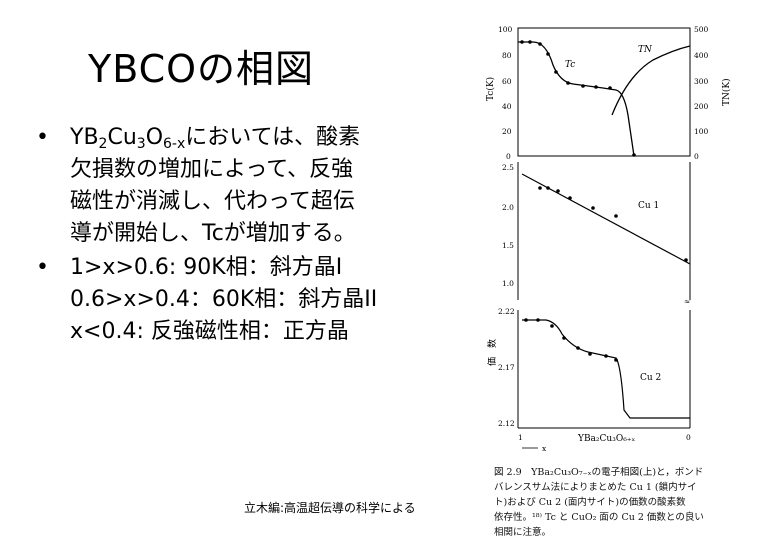  Describe the element at coordinates (701, 29) in the screenshot. I see `svg-text: 500` at that location.